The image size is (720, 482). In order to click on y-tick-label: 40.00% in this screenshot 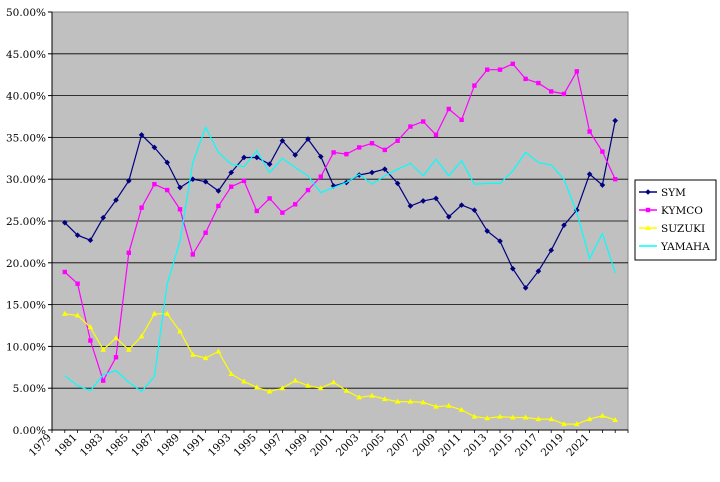, I will do `click(26, 97)`.